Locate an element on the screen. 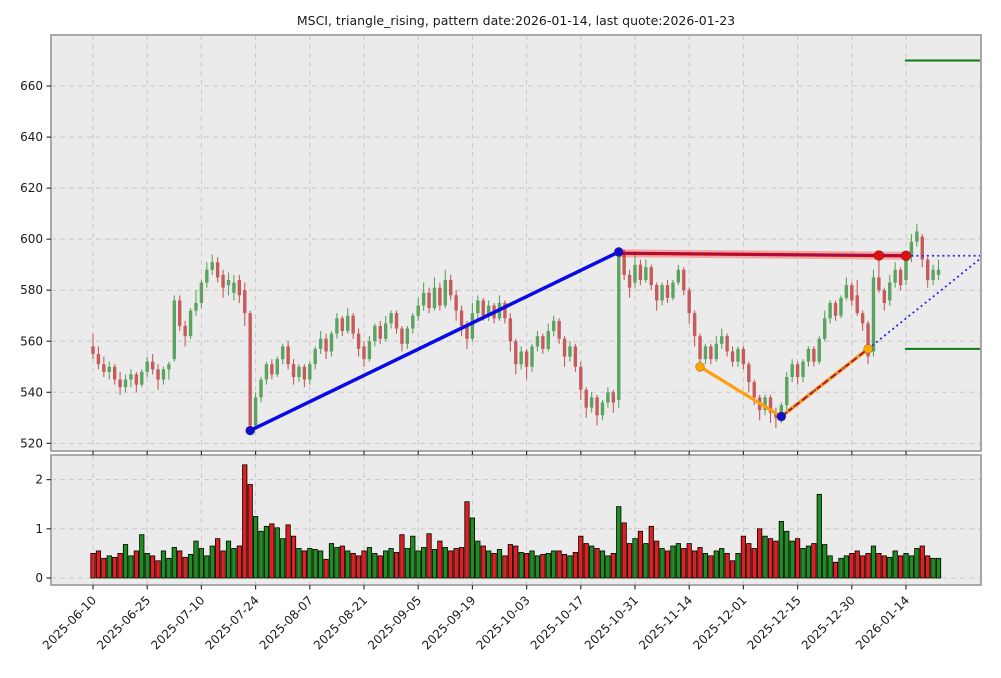 The width and height of the screenshot is (1001, 678). date-tick-label: 2025-08-21 is located at coordinates (340, 622).